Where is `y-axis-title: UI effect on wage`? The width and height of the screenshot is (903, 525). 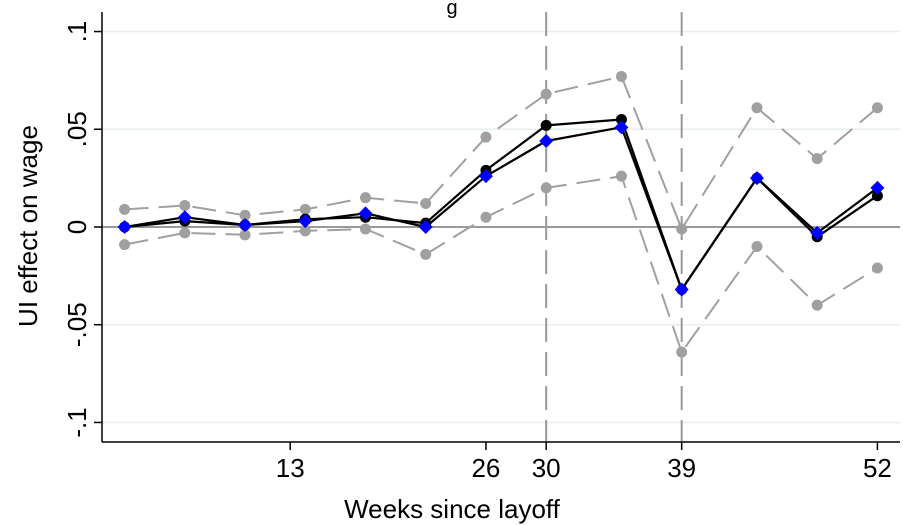
y-axis-title: UI effect on wage is located at coordinates (28, 226).